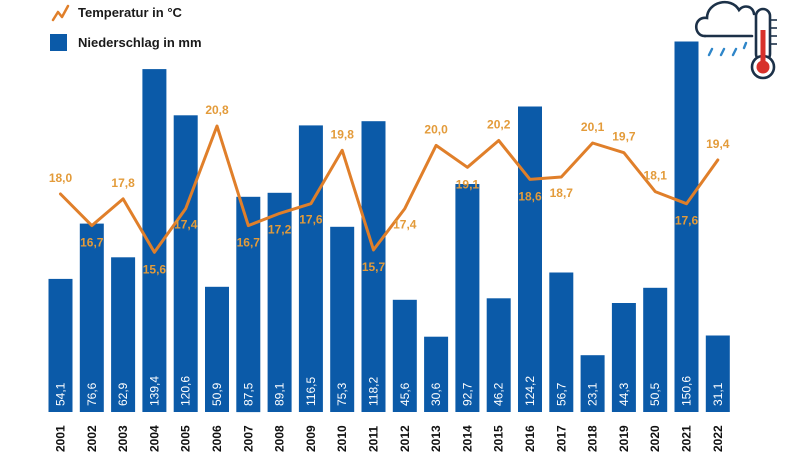 The width and height of the screenshot is (805, 453). Describe the element at coordinates (436, 129) in the screenshot. I see `temperature-value-label: 20,0` at that location.